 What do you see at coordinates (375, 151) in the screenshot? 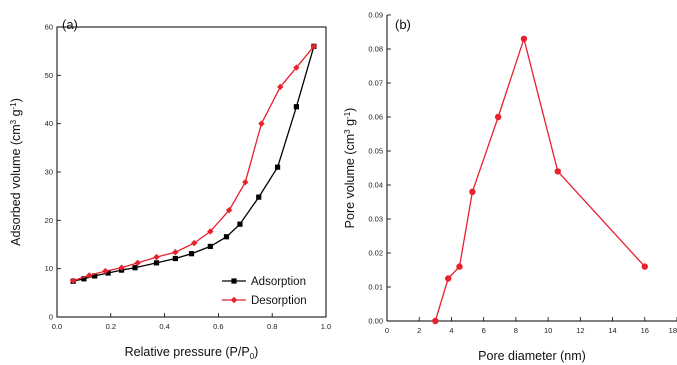
I see `y-tick-label: 0.05` at bounding box center [375, 151].